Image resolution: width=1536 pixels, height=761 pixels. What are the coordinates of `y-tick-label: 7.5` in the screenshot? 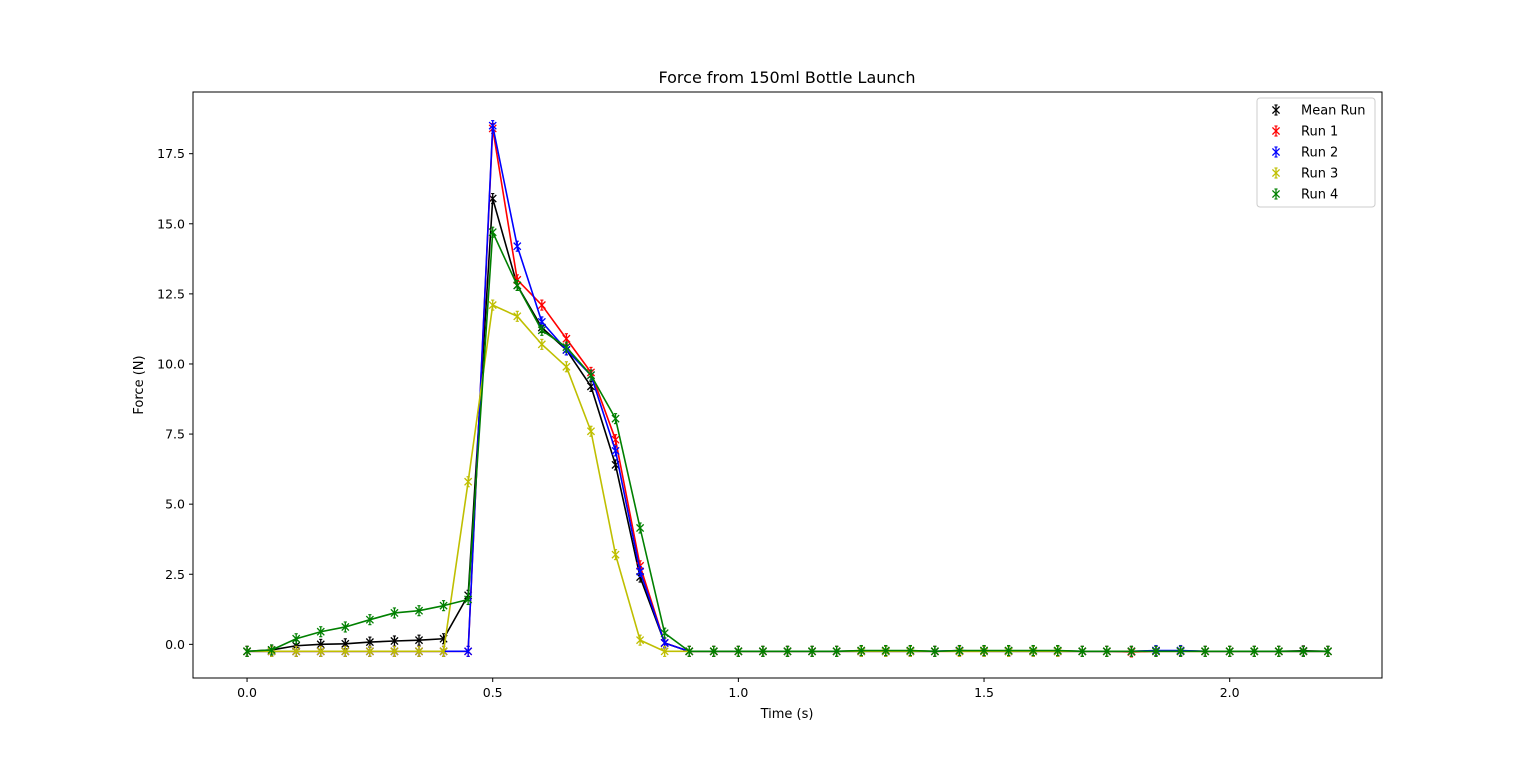 It's located at (175, 434).